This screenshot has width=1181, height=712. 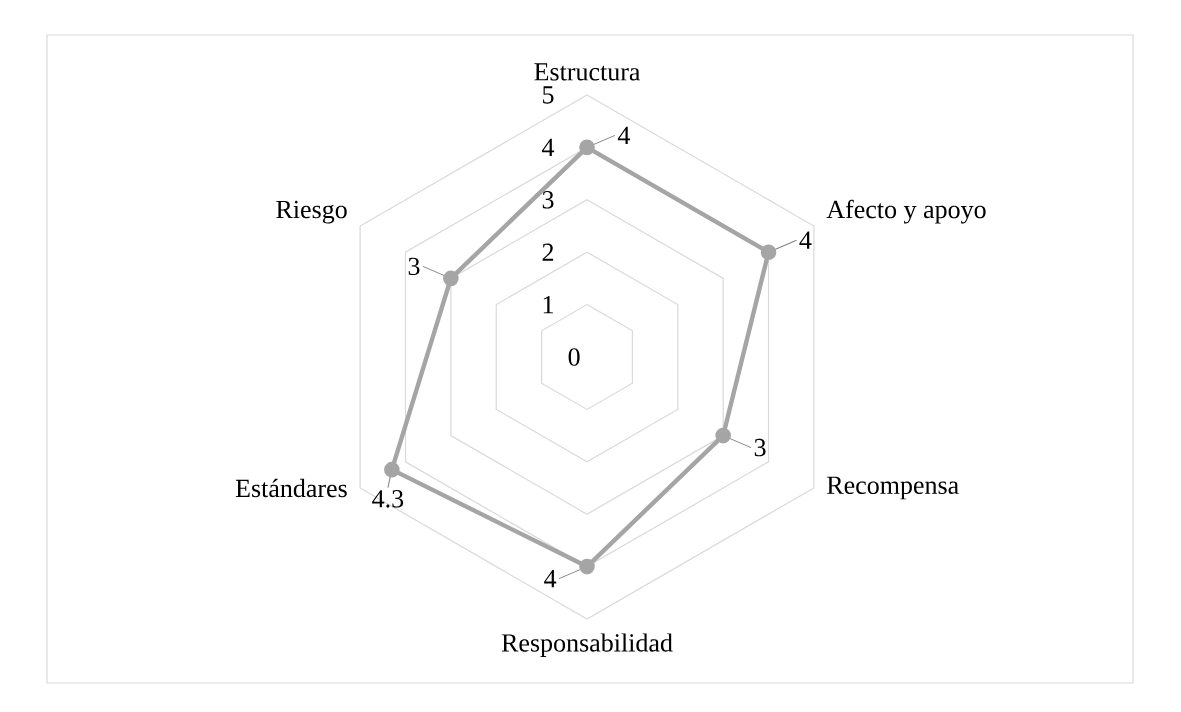 I want to click on spoke-label: Recompensa, so click(x=893, y=488).